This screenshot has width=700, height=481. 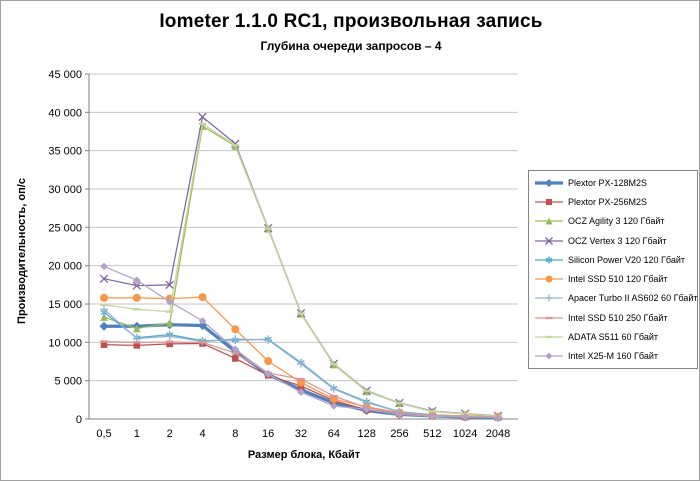 What do you see at coordinates (137, 434) in the screenshot?
I see `x-axis-tick-label: 1` at bounding box center [137, 434].